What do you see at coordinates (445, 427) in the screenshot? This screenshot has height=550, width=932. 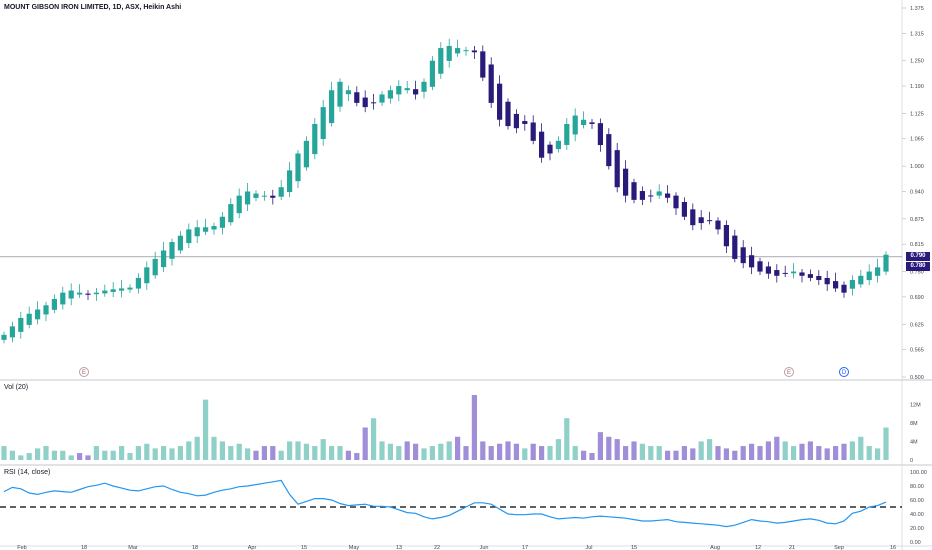 I see `volume-bars` at bounding box center [445, 427].